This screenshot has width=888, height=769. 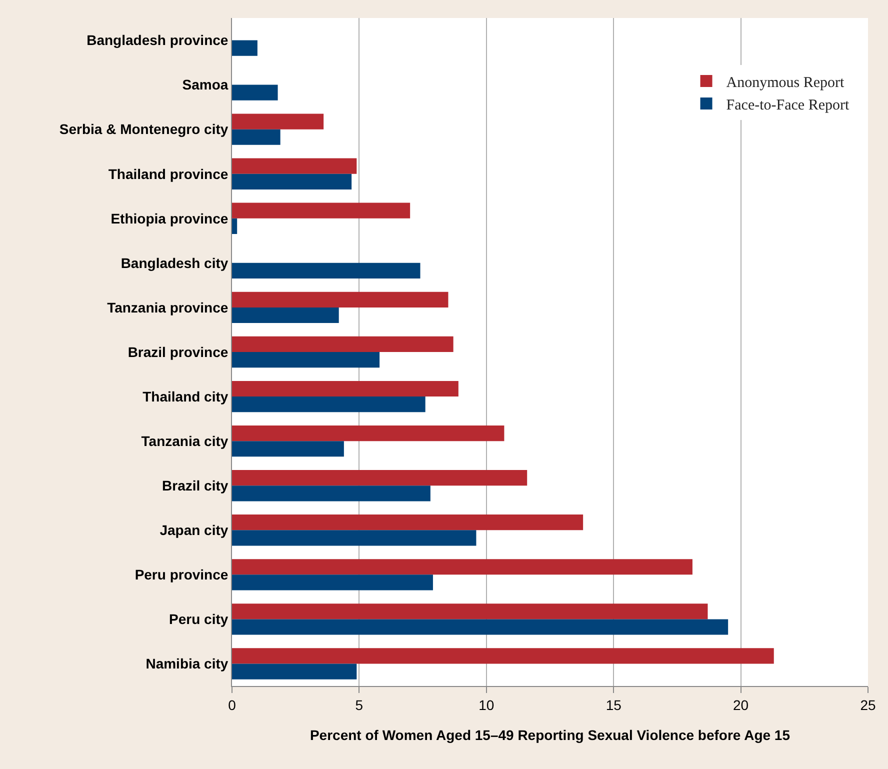 What do you see at coordinates (550, 735) in the screenshot?
I see `x-axis-title: Percent of Women Aged 15–49 Reporting Sexual Violence before Age 15` at bounding box center [550, 735].